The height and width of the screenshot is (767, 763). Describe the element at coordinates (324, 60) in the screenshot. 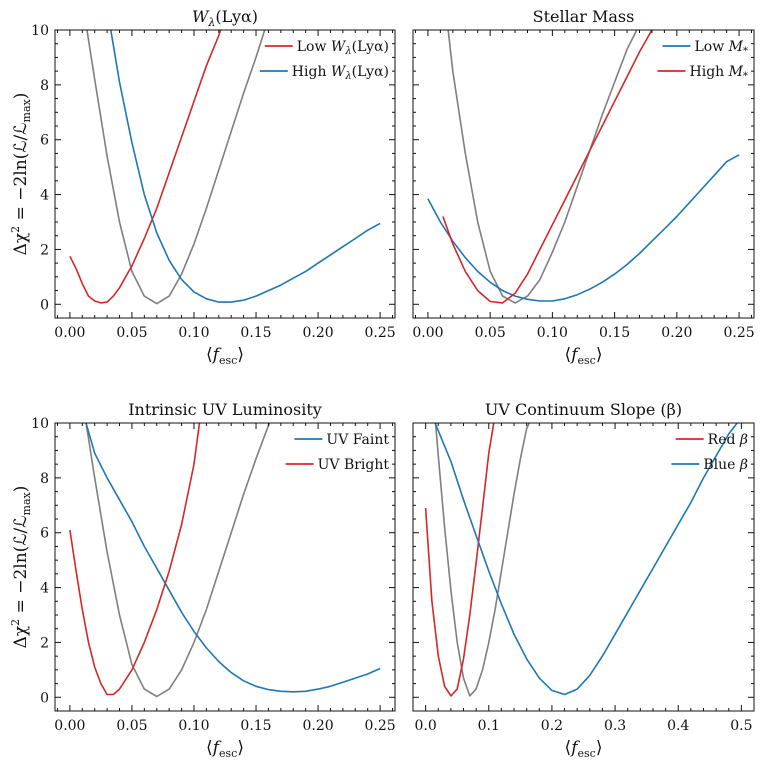

I see `legend: Low Wλ(Lyα) High Wλ(Lyα)` at that location.